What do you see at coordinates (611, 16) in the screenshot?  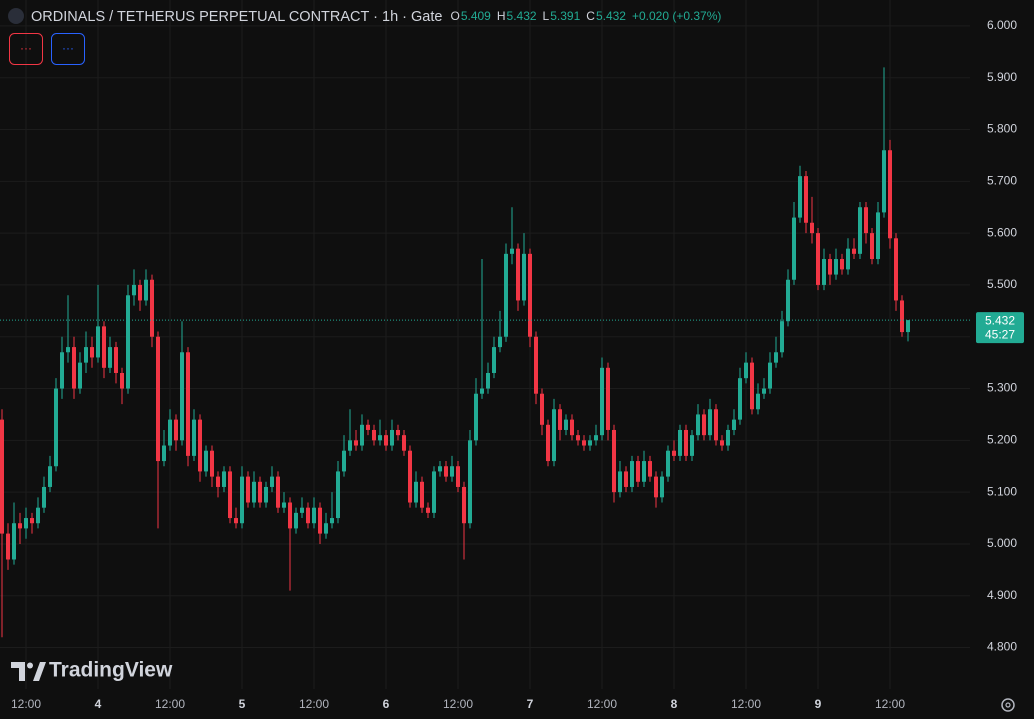 I see `ohlc-value: 5.432` at bounding box center [611, 16].